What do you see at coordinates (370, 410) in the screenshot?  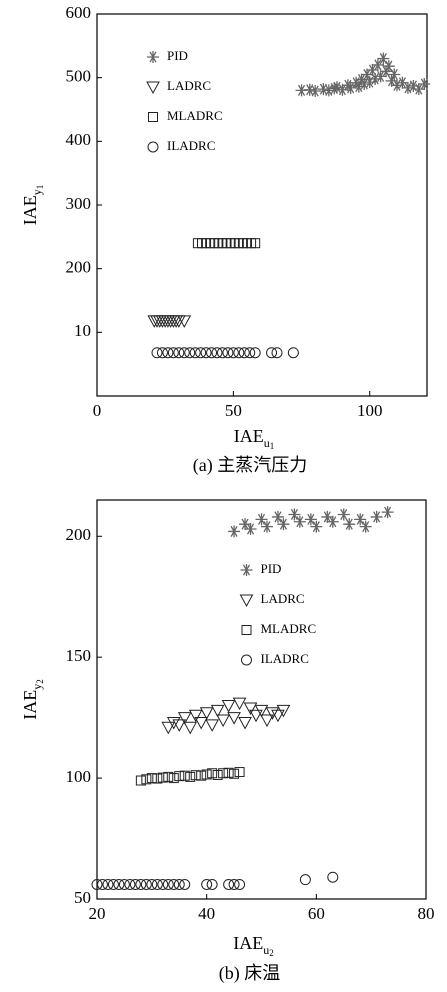 I see `x-tick-label: 100` at bounding box center [370, 410].